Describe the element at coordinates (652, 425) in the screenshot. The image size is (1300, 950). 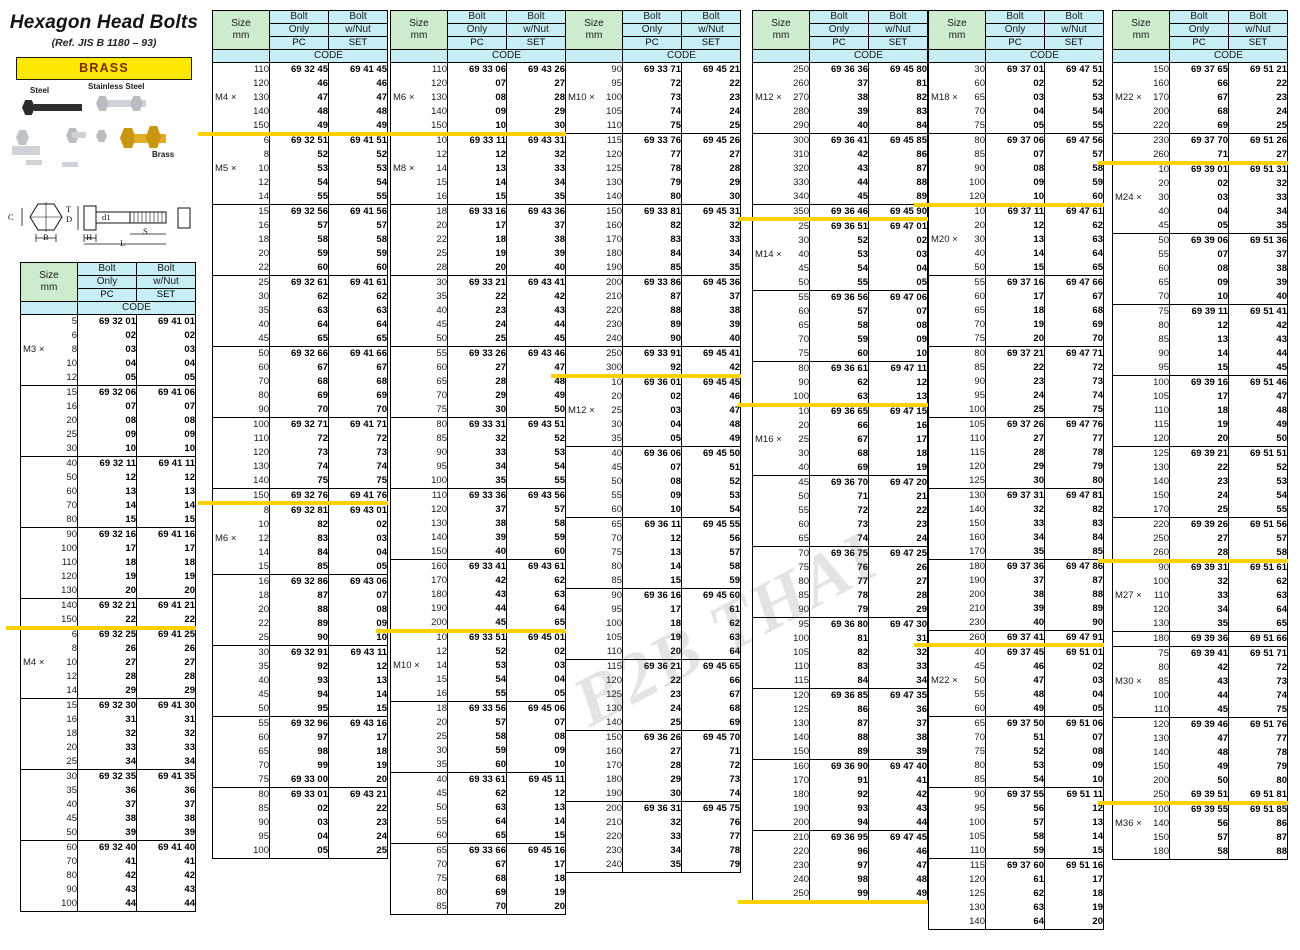
I see `cell-code-pc: 04` at that location.